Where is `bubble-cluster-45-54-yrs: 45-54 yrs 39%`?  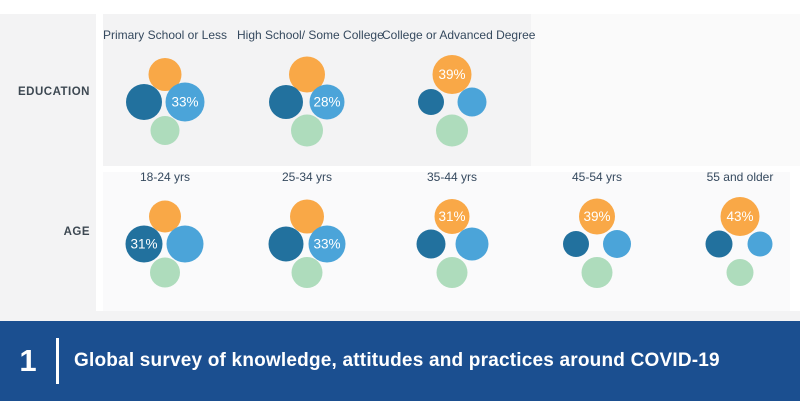
bubble-cluster-45-54-yrs: 45-54 yrs 39% is located at coordinates (597, 237).